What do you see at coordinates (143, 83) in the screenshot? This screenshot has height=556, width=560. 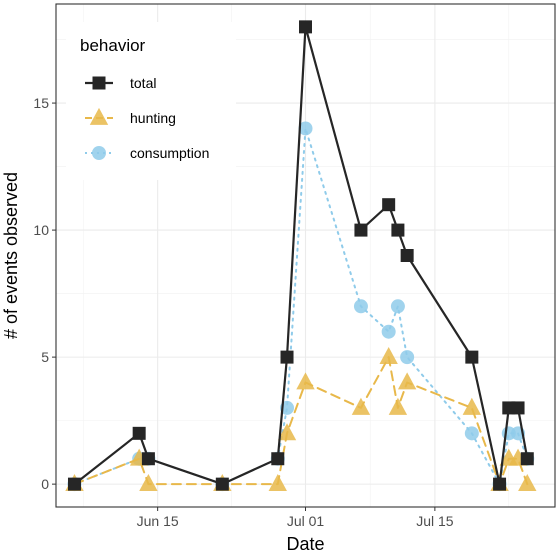 I see `legend-label-total: total` at bounding box center [143, 83].